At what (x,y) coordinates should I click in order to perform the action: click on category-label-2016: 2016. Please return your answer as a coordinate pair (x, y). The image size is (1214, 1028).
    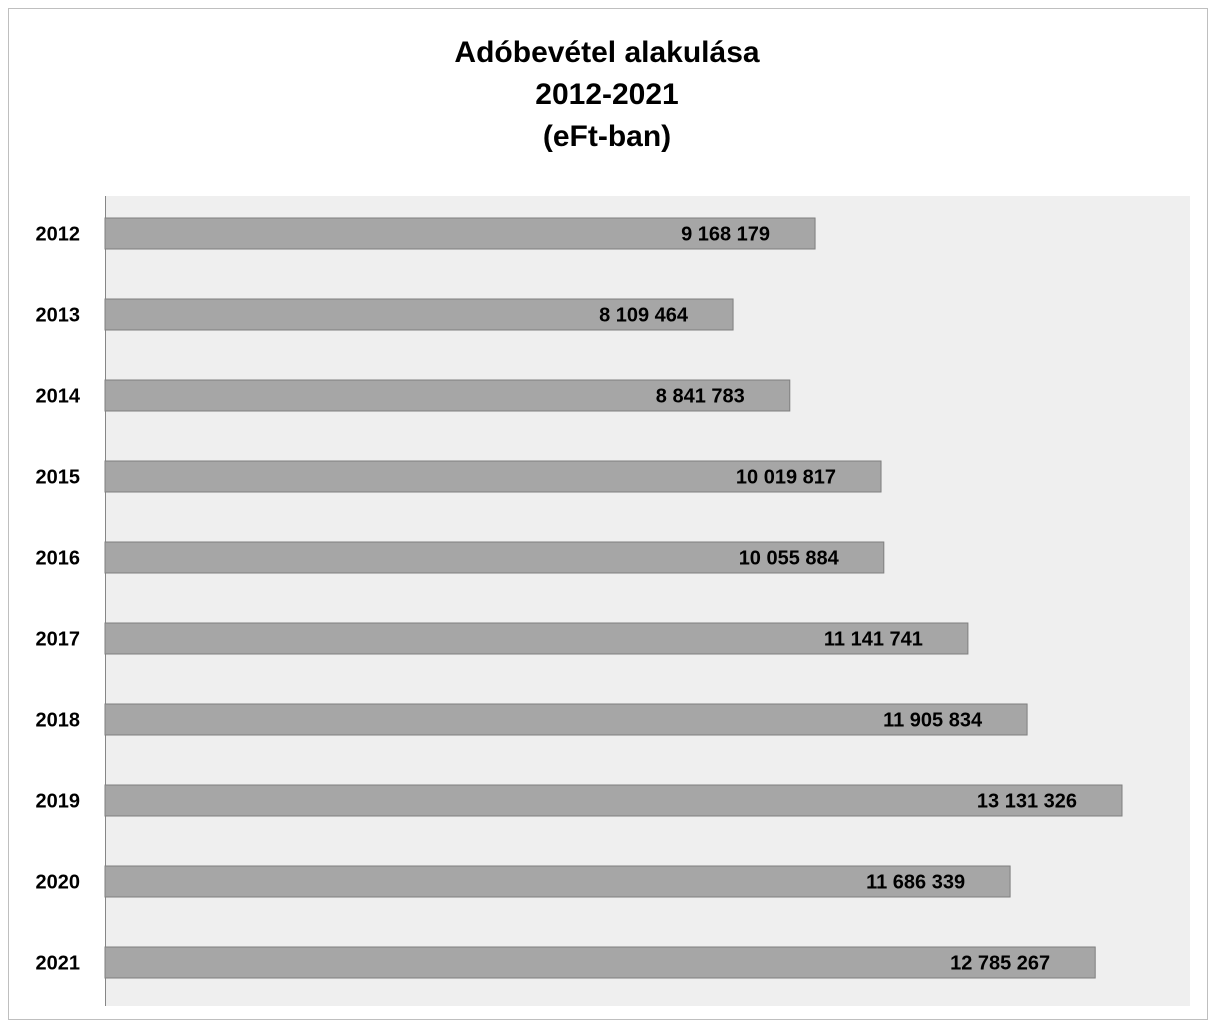
    Looking at the image, I should click on (58, 559).